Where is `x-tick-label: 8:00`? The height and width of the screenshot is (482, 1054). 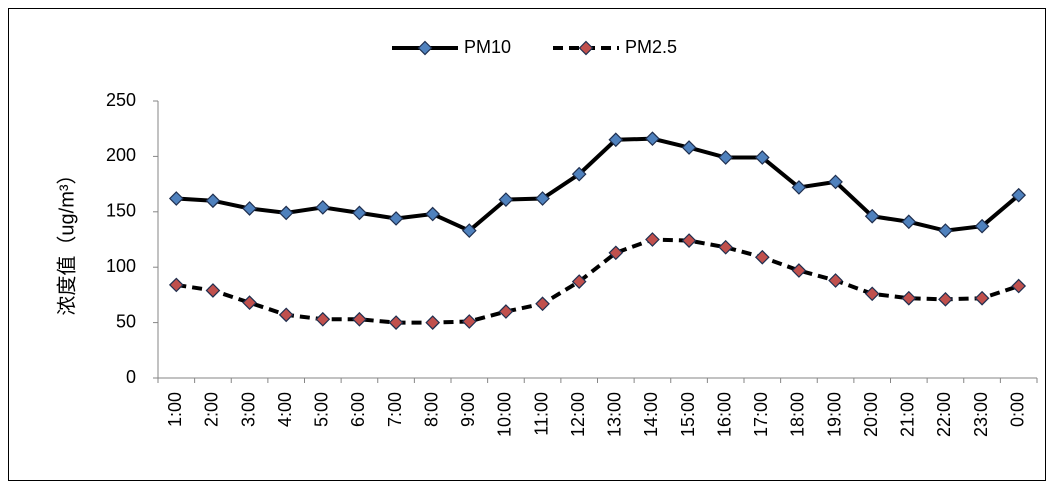
x-tick-label: 8:00 is located at coordinates (431, 409).